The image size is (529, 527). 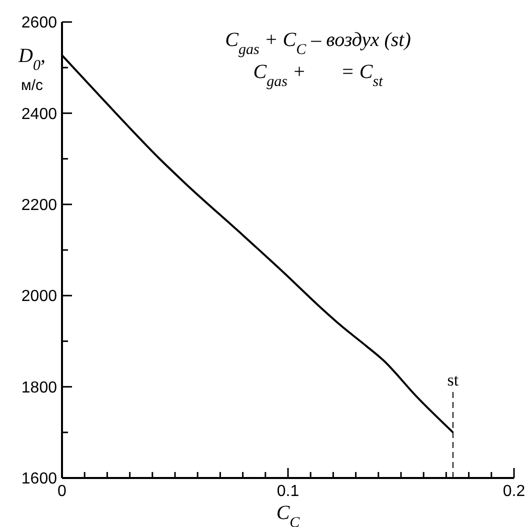 I want to click on y-axis-title: D$_{0}$, м/с, so click(x=32, y=69).